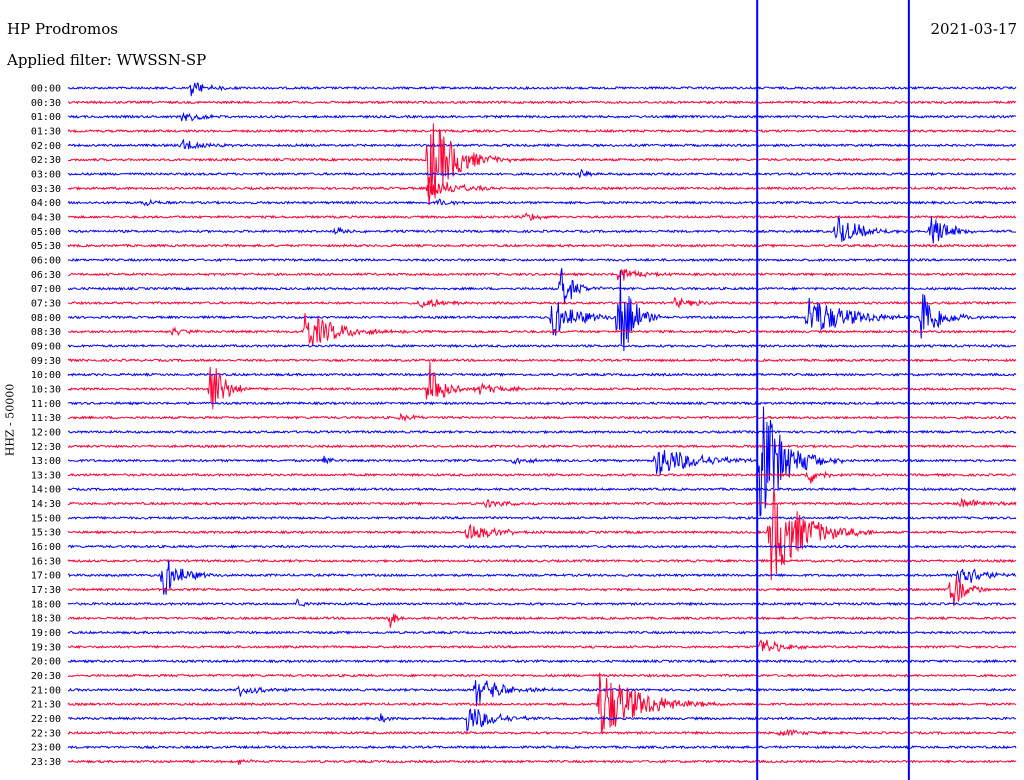  What do you see at coordinates (46, 160) in the screenshot?
I see `time-label: 02:30` at bounding box center [46, 160].